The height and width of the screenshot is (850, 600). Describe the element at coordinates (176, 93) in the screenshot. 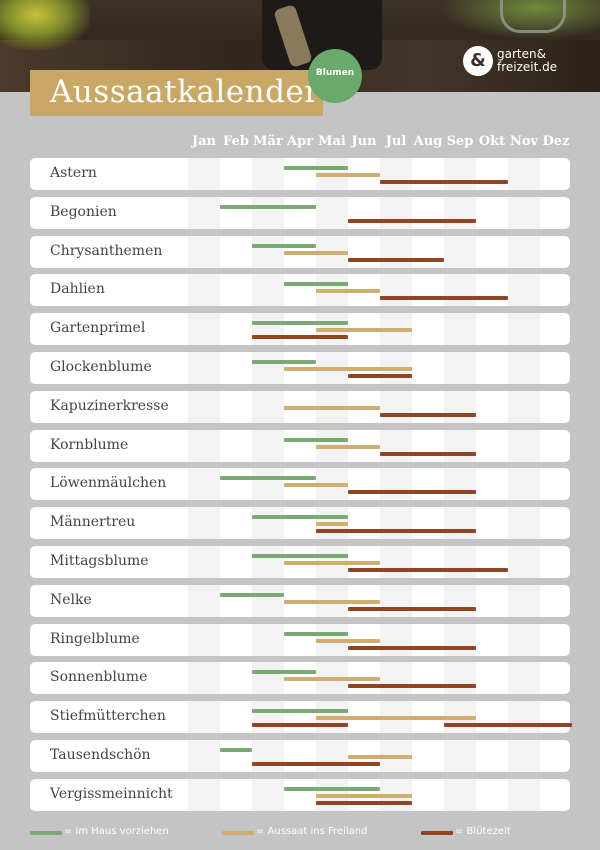

I see `title-banner` at that location.